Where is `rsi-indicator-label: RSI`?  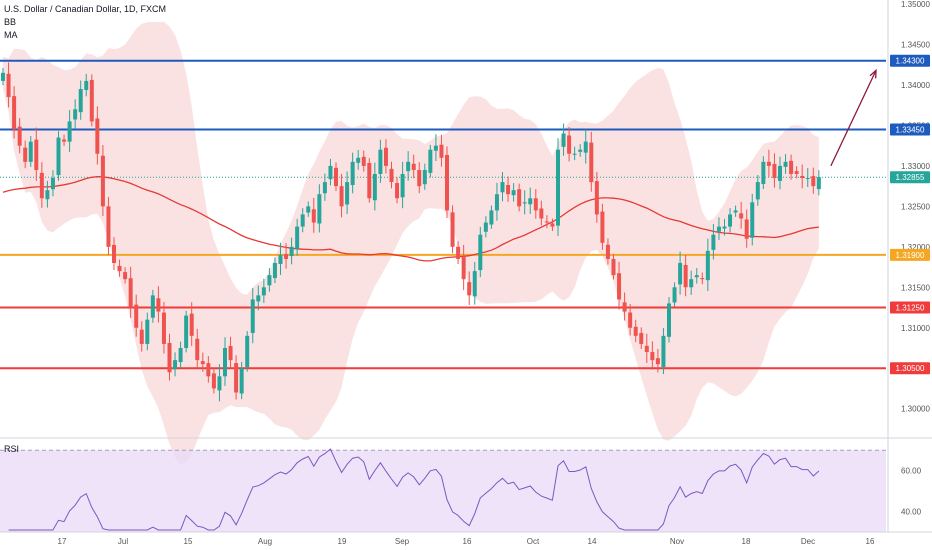
rsi-indicator-label: RSI is located at coordinates (12, 449).